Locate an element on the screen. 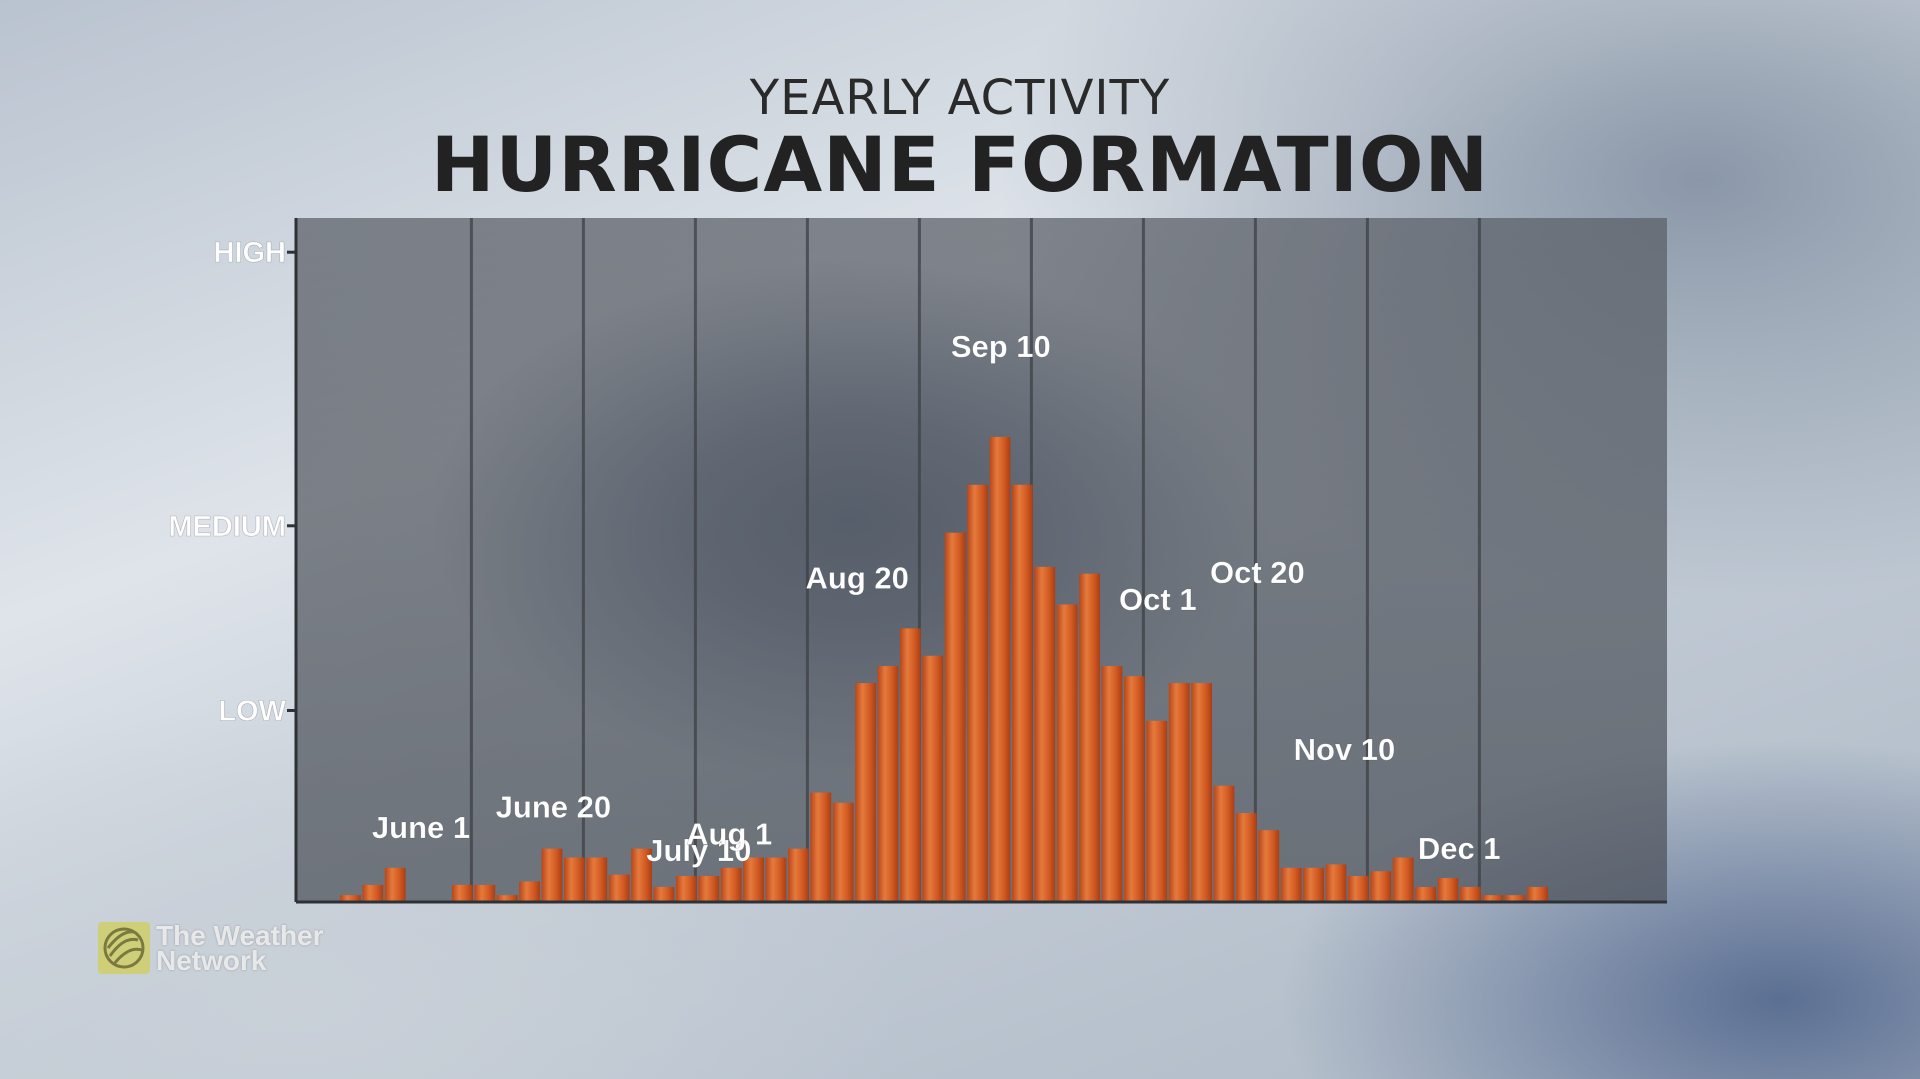 The height and width of the screenshot is (1079, 1920). date-annotation: Nov 10 is located at coordinates (1345, 749).